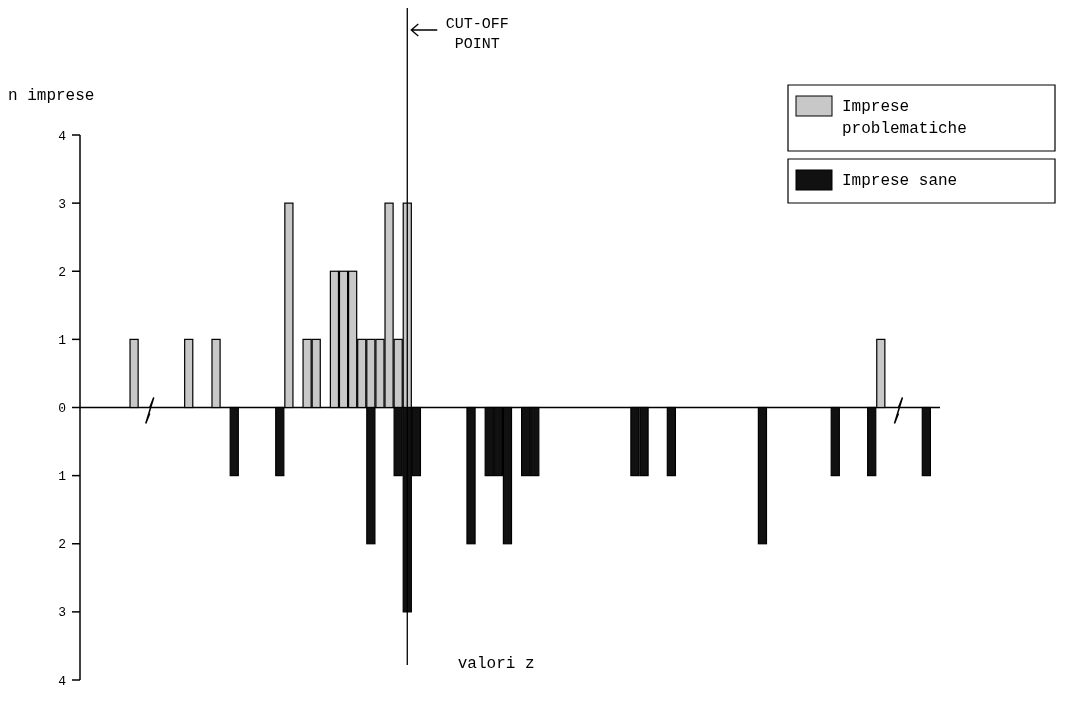  What do you see at coordinates (62, 409) in the screenshot?
I see `y-tick-label: 0` at bounding box center [62, 409].